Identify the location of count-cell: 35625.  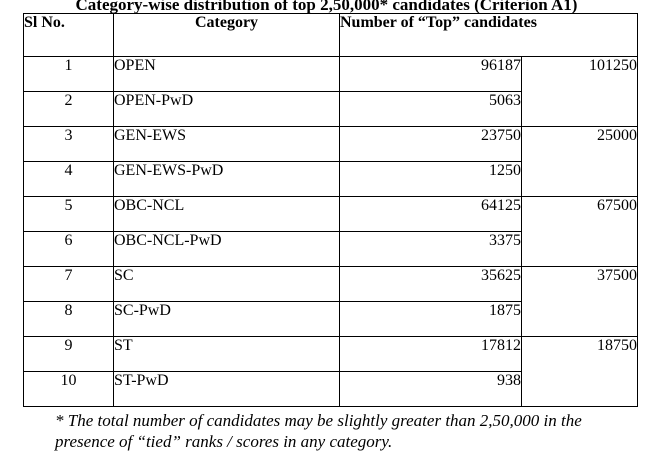
(430, 284).